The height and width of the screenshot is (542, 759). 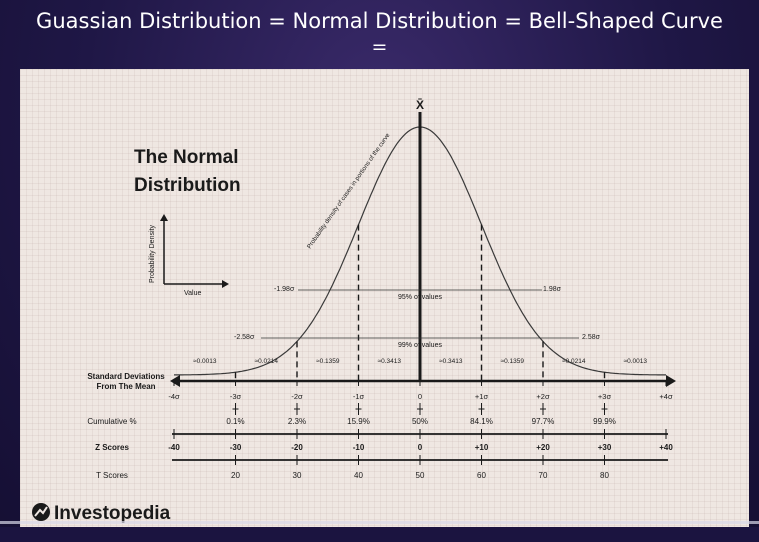 I want to click on zscore-row: -40 -30 -20 -10 0 +10 +20 +30 +40, so click(x=420, y=440).